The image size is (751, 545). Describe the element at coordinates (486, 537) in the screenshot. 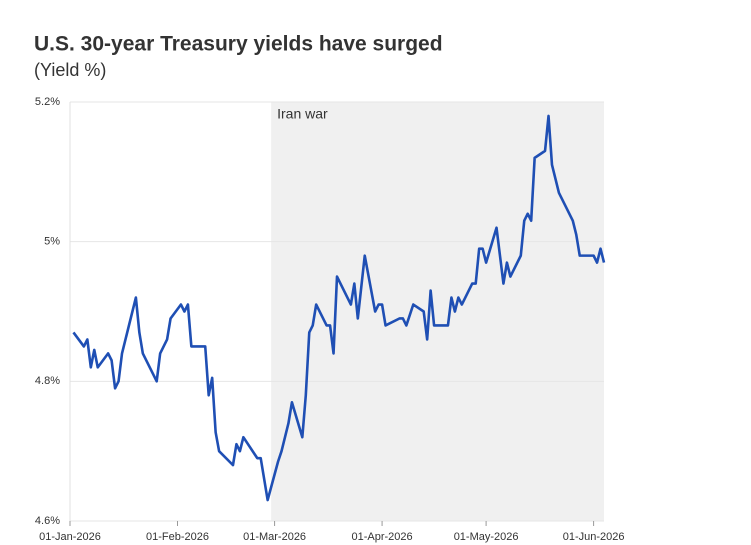

I see `x-tick-label: 01-May-2026` at that location.